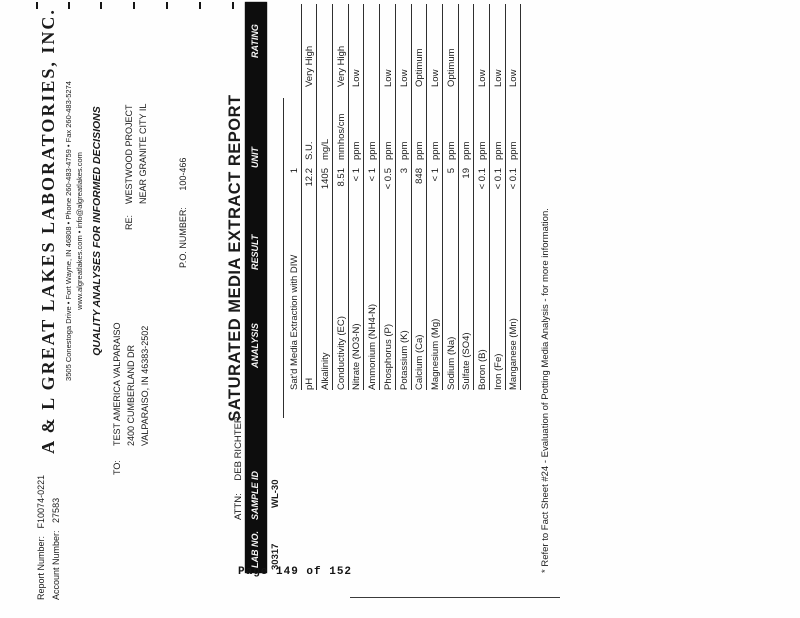 This screenshot has height=618, width=800. Describe the element at coordinates (255, 495) in the screenshot. I see `header-sample-id: SAMPLE ID` at that location.